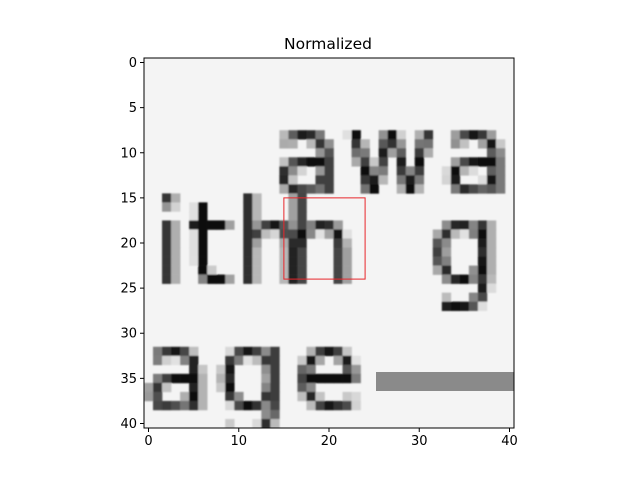  I want to click on x-tick-label: 10, so click(238, 441).